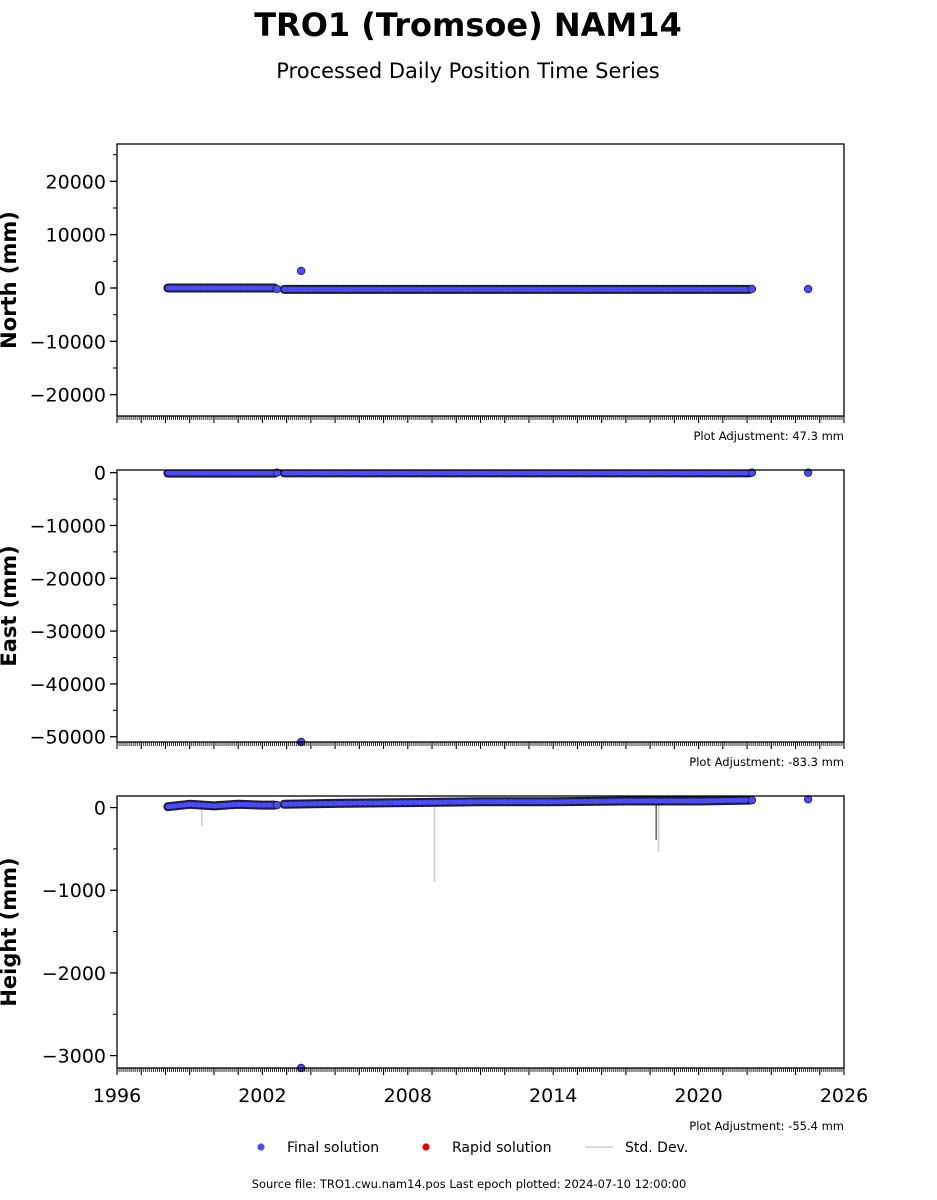 The height and width of the screenshot is (1200, 937). Describe the element at coordinates (768, 436) in the screenshot. I see `plot-adjustment-label: Plot Adjustment: 47.3 mm` at that location.